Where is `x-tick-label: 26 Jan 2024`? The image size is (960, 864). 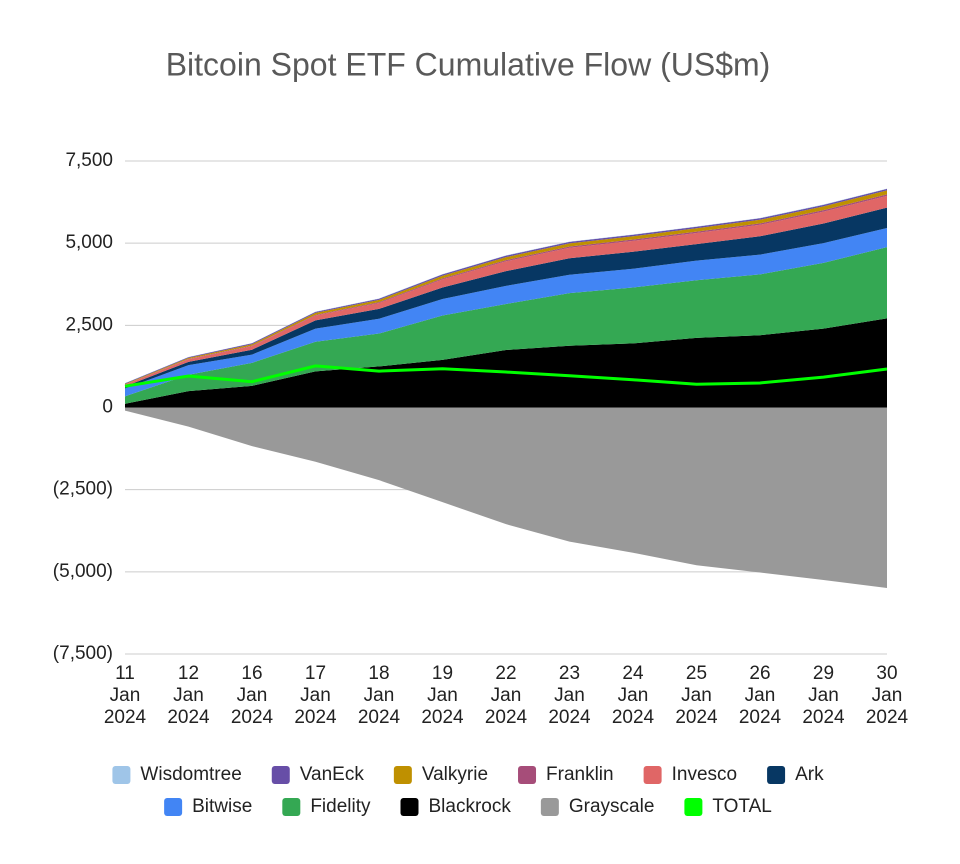 x-tick-label: 26 Jan 2024 is located at coordinates (760, 695).